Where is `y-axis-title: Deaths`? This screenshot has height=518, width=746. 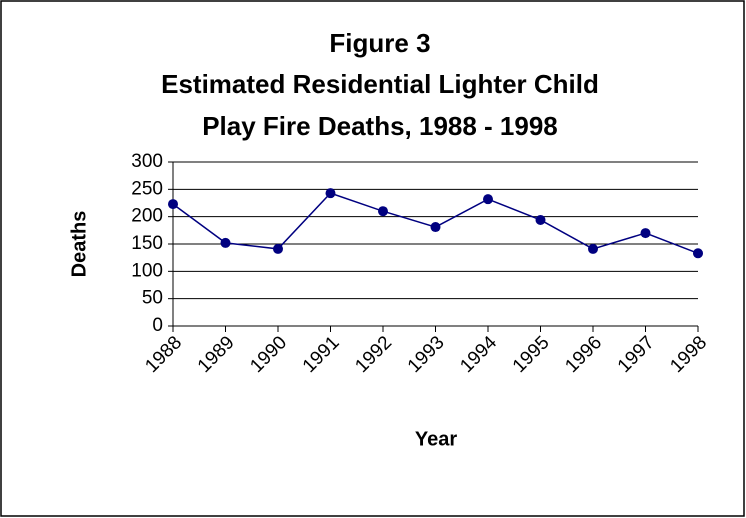 y-axis-title: Deaths is located at coordinates (79, 244).